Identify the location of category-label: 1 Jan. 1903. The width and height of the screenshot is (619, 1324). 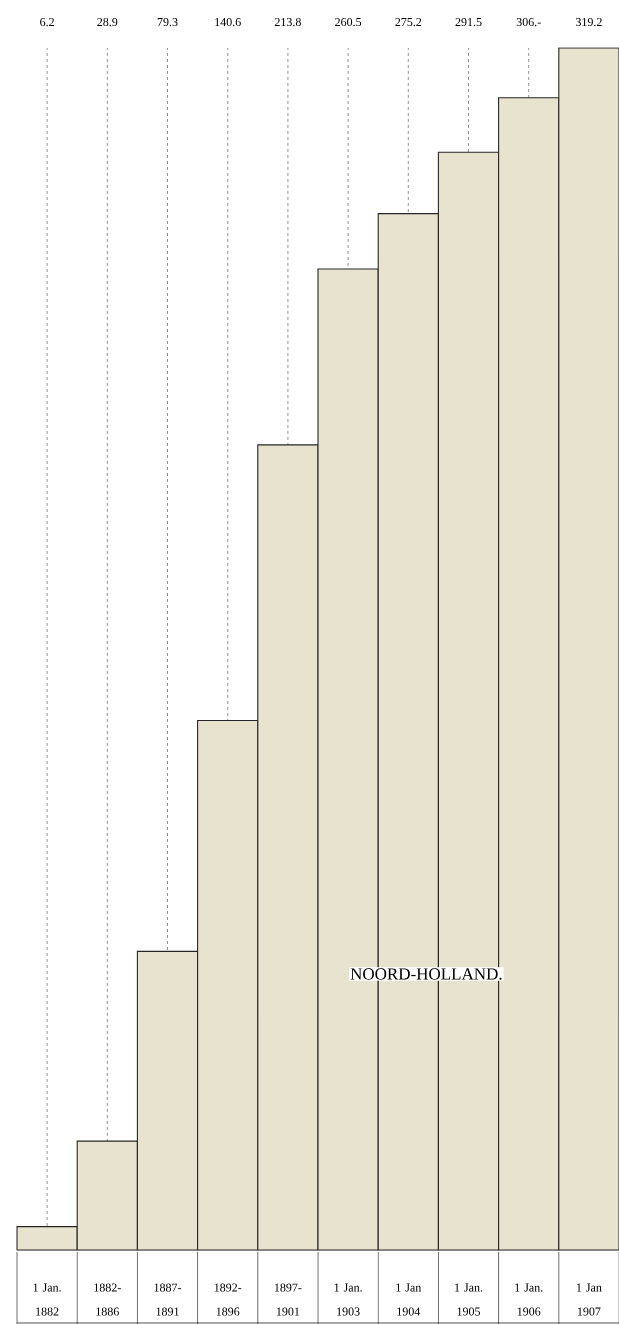
(348, 1299).